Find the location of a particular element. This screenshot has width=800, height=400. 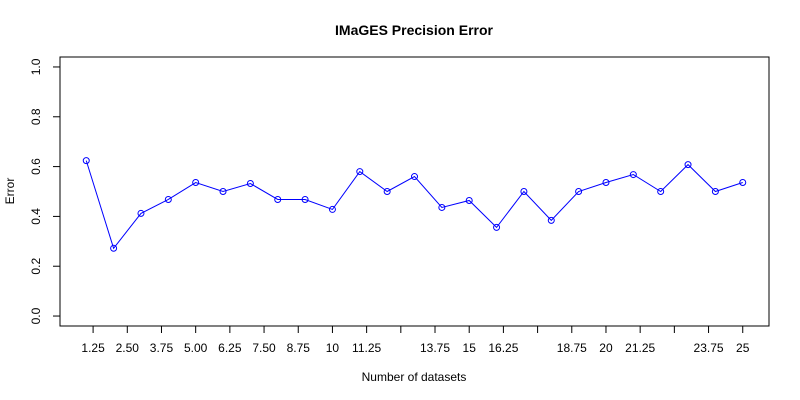

x-tick-label: 8.75 is located at coordinates (299, 348).